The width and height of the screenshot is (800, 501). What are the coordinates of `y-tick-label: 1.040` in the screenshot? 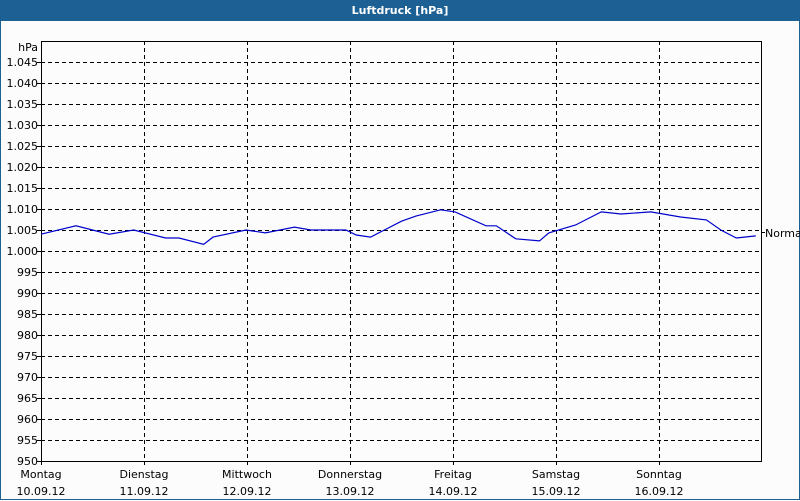 It's located at (23, 83).